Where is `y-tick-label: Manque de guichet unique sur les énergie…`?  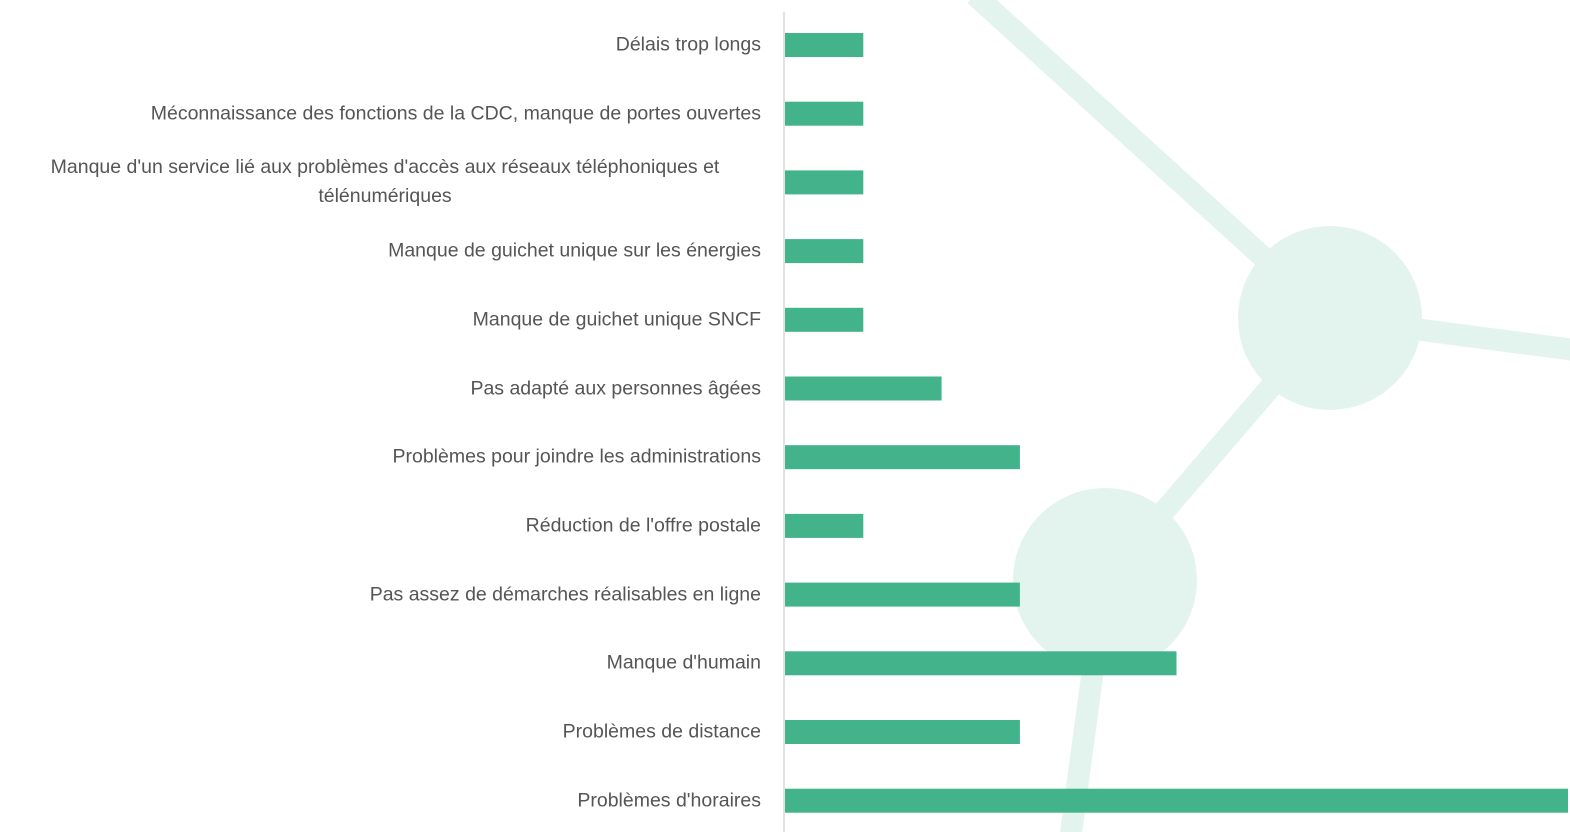 y-tick-label: Manque de guichet unique sur les énergie… is located at coordinates (574, 250).